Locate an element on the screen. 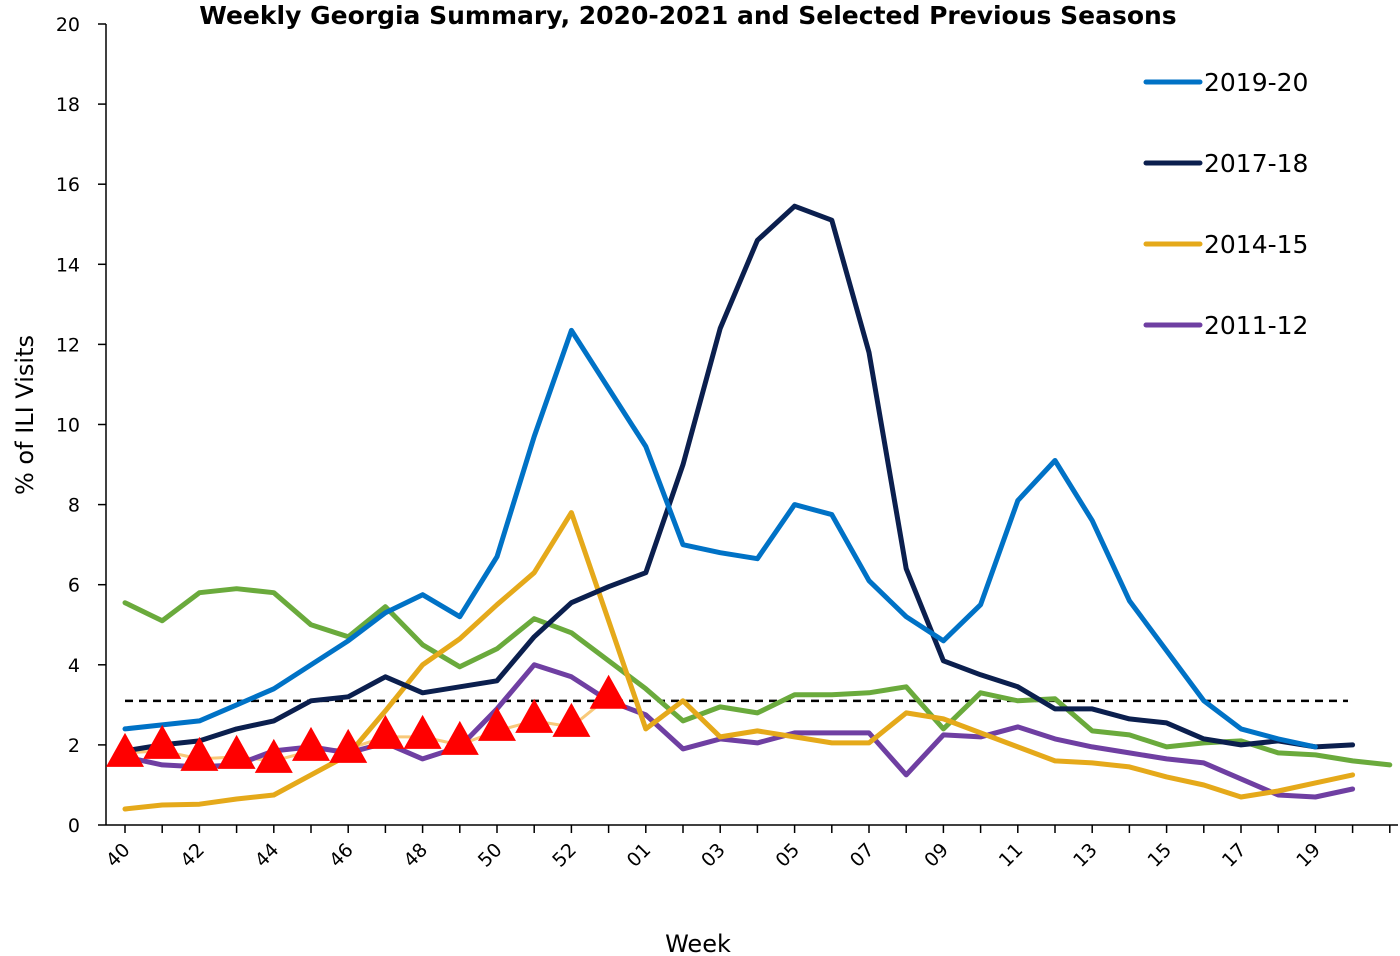 Image resolution: width=1400 pixels, height=956 pixels. x-tick-label: 11 is located at coordinates (1011, 855).